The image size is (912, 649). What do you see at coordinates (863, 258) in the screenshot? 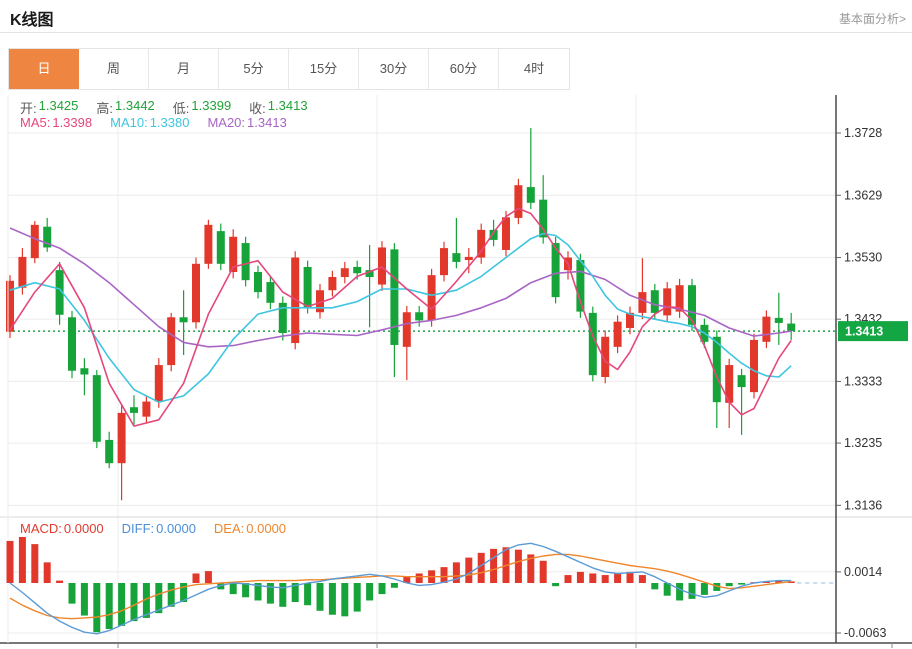
I see `svg-text: 1.3530` at bounding box center [863, 258].